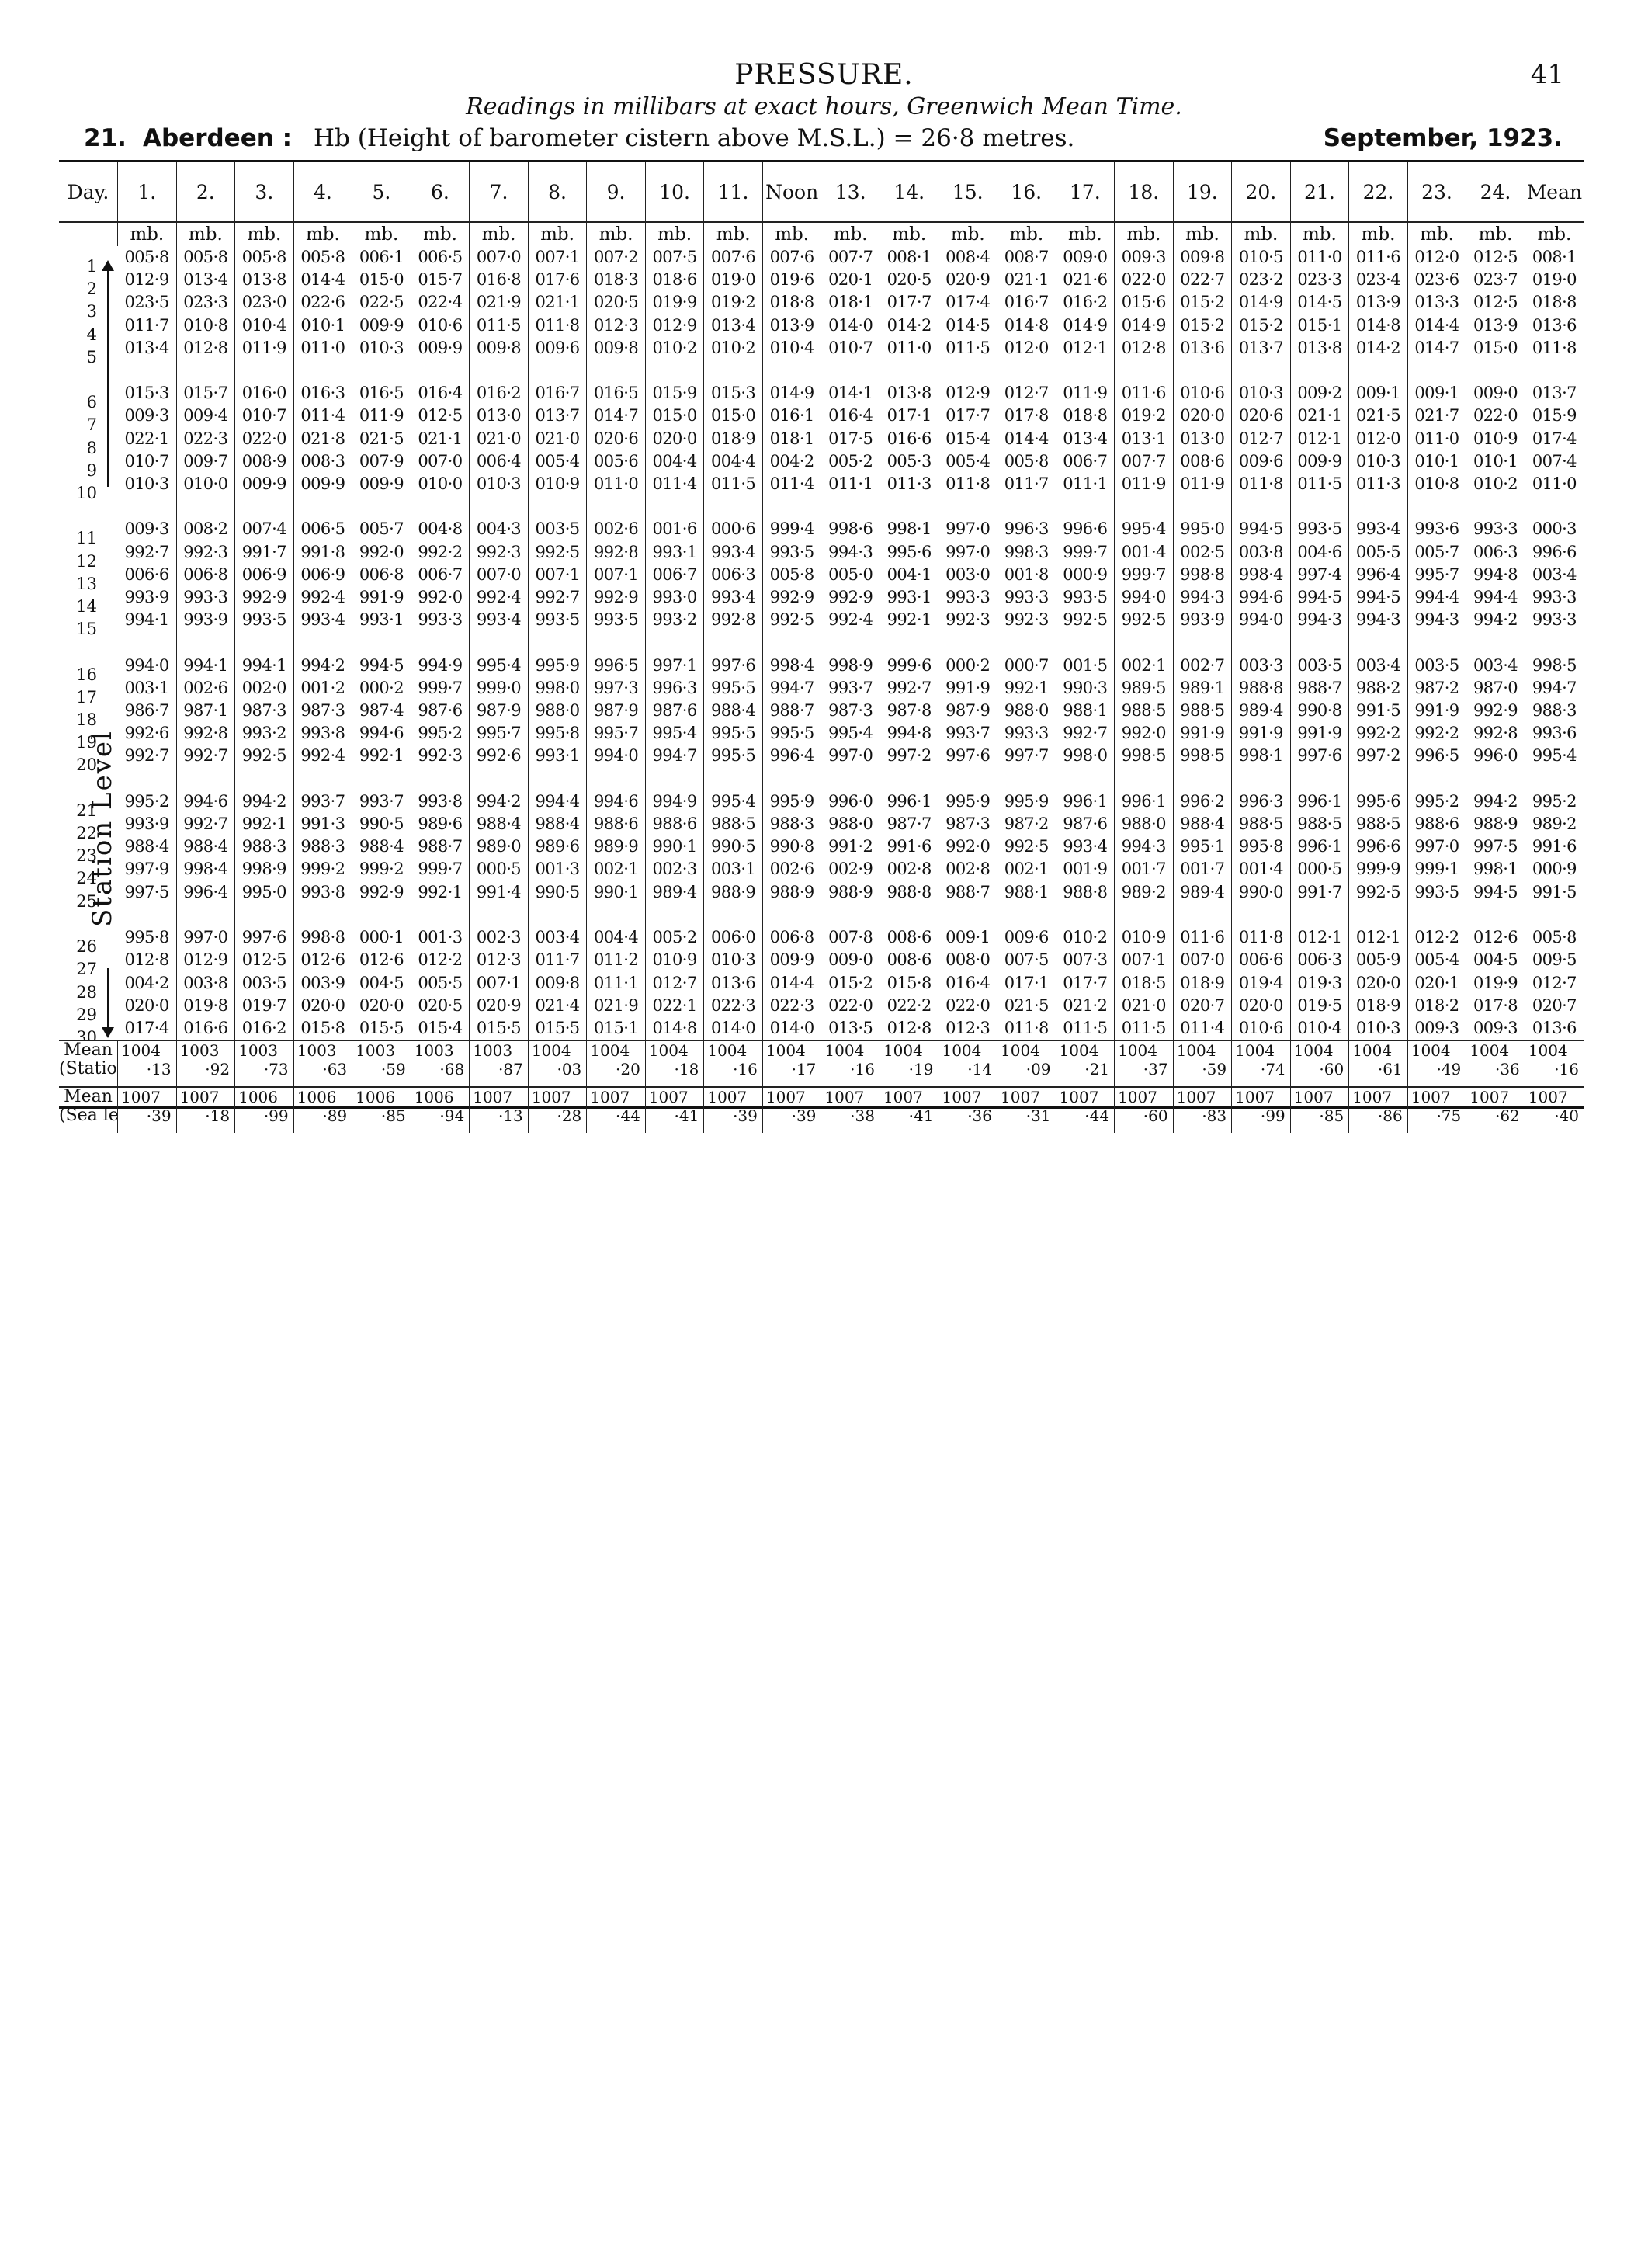 Image resolution: width=1648 pixels, height=2268 pixels. I want to click on page-title: PRESSURE., so click(824, 75).